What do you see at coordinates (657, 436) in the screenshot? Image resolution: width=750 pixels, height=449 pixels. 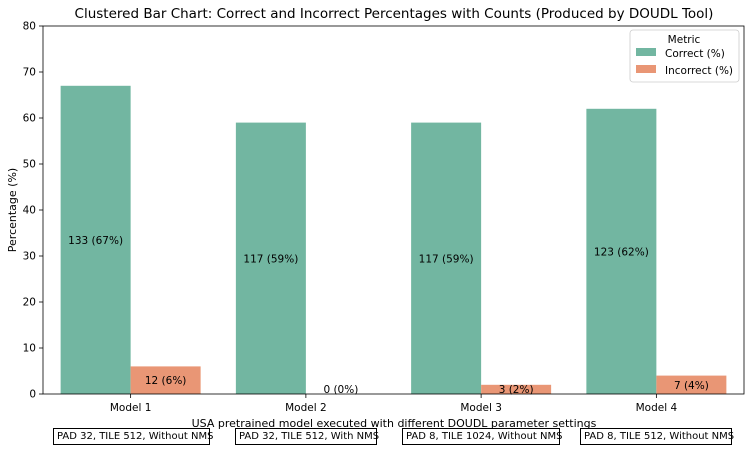 I see `category-note-model-4: PAD 8, TILE 512, Without NMS` at bounding box center [657, 436].